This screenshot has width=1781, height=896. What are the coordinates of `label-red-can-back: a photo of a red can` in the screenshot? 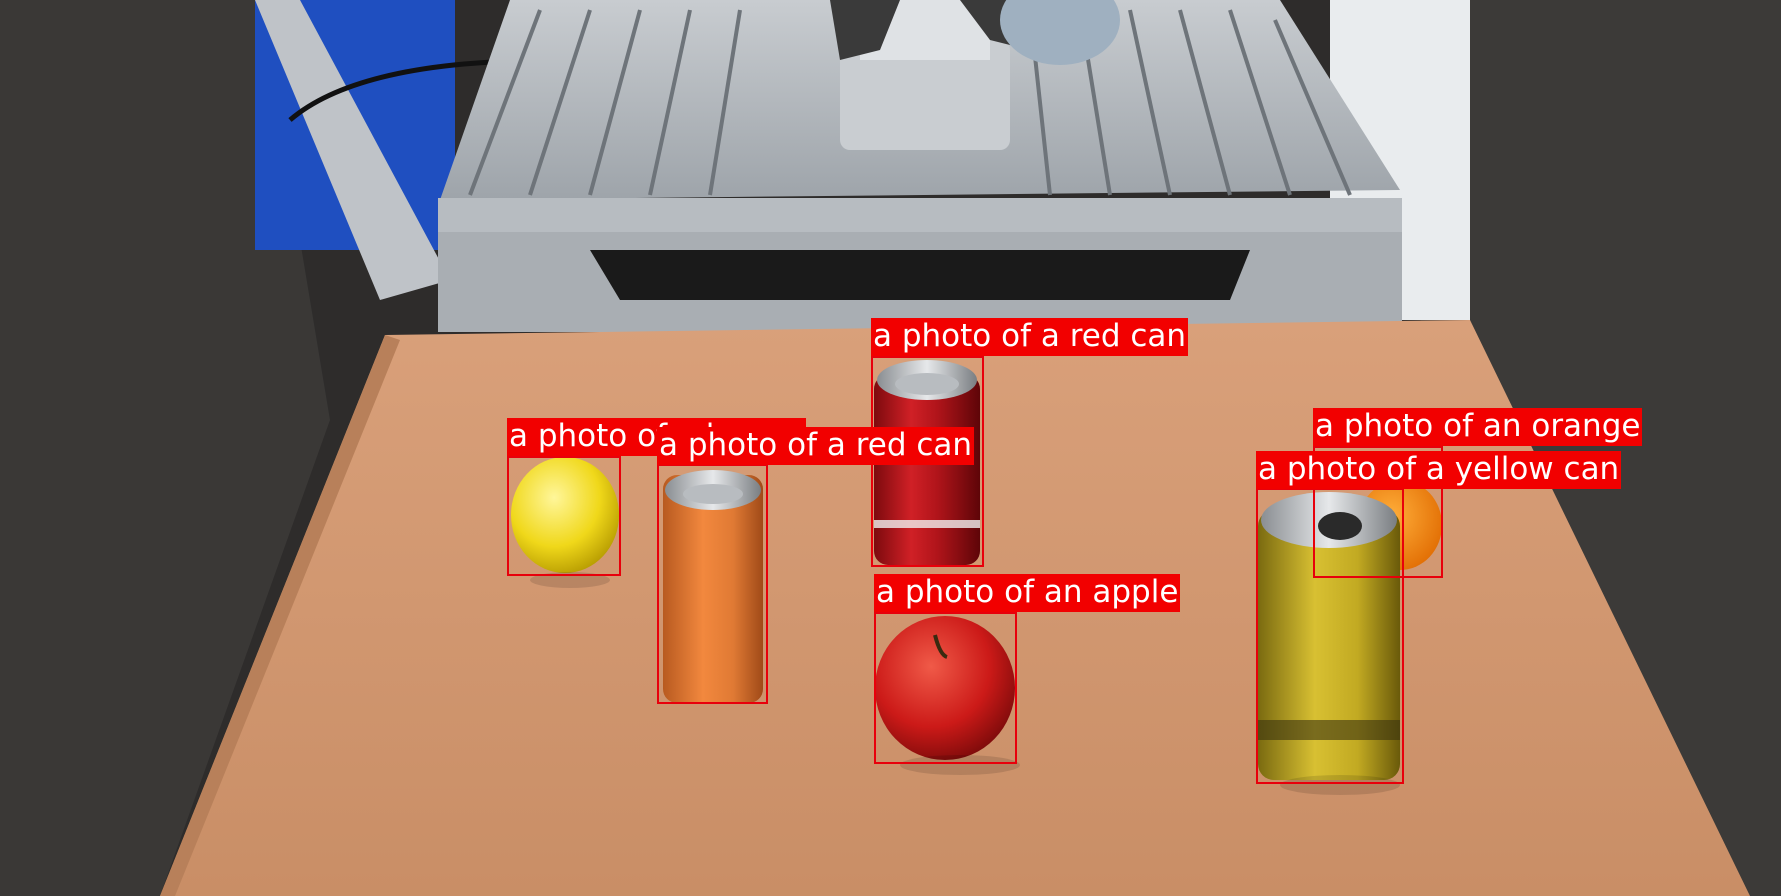 It's located at (1030, 337).